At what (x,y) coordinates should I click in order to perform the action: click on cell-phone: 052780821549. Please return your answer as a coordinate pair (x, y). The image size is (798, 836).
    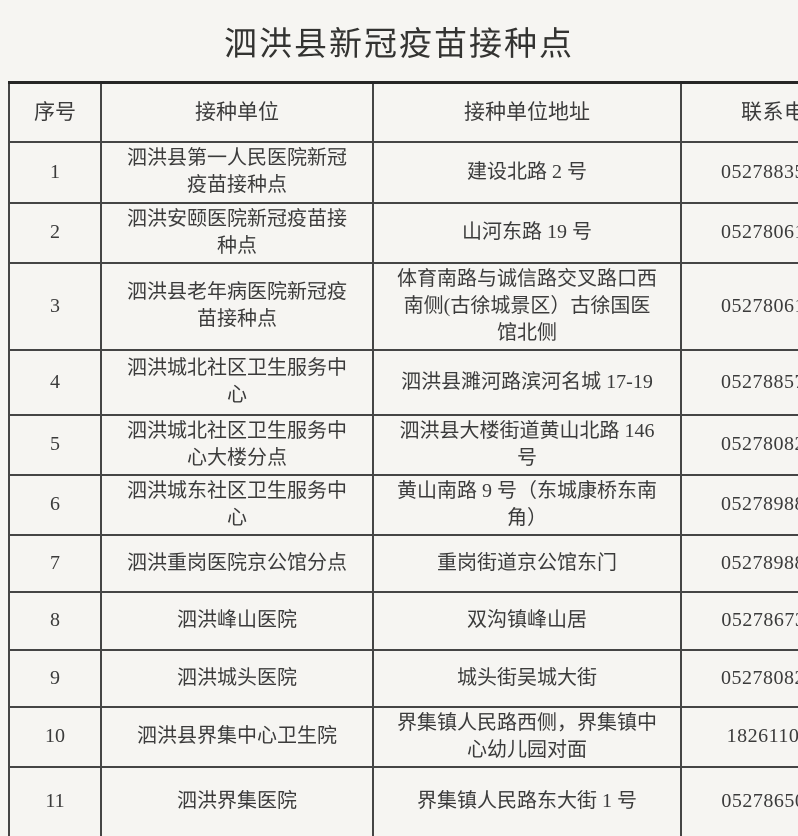
    Looking at the image, I should click on (739, 678).